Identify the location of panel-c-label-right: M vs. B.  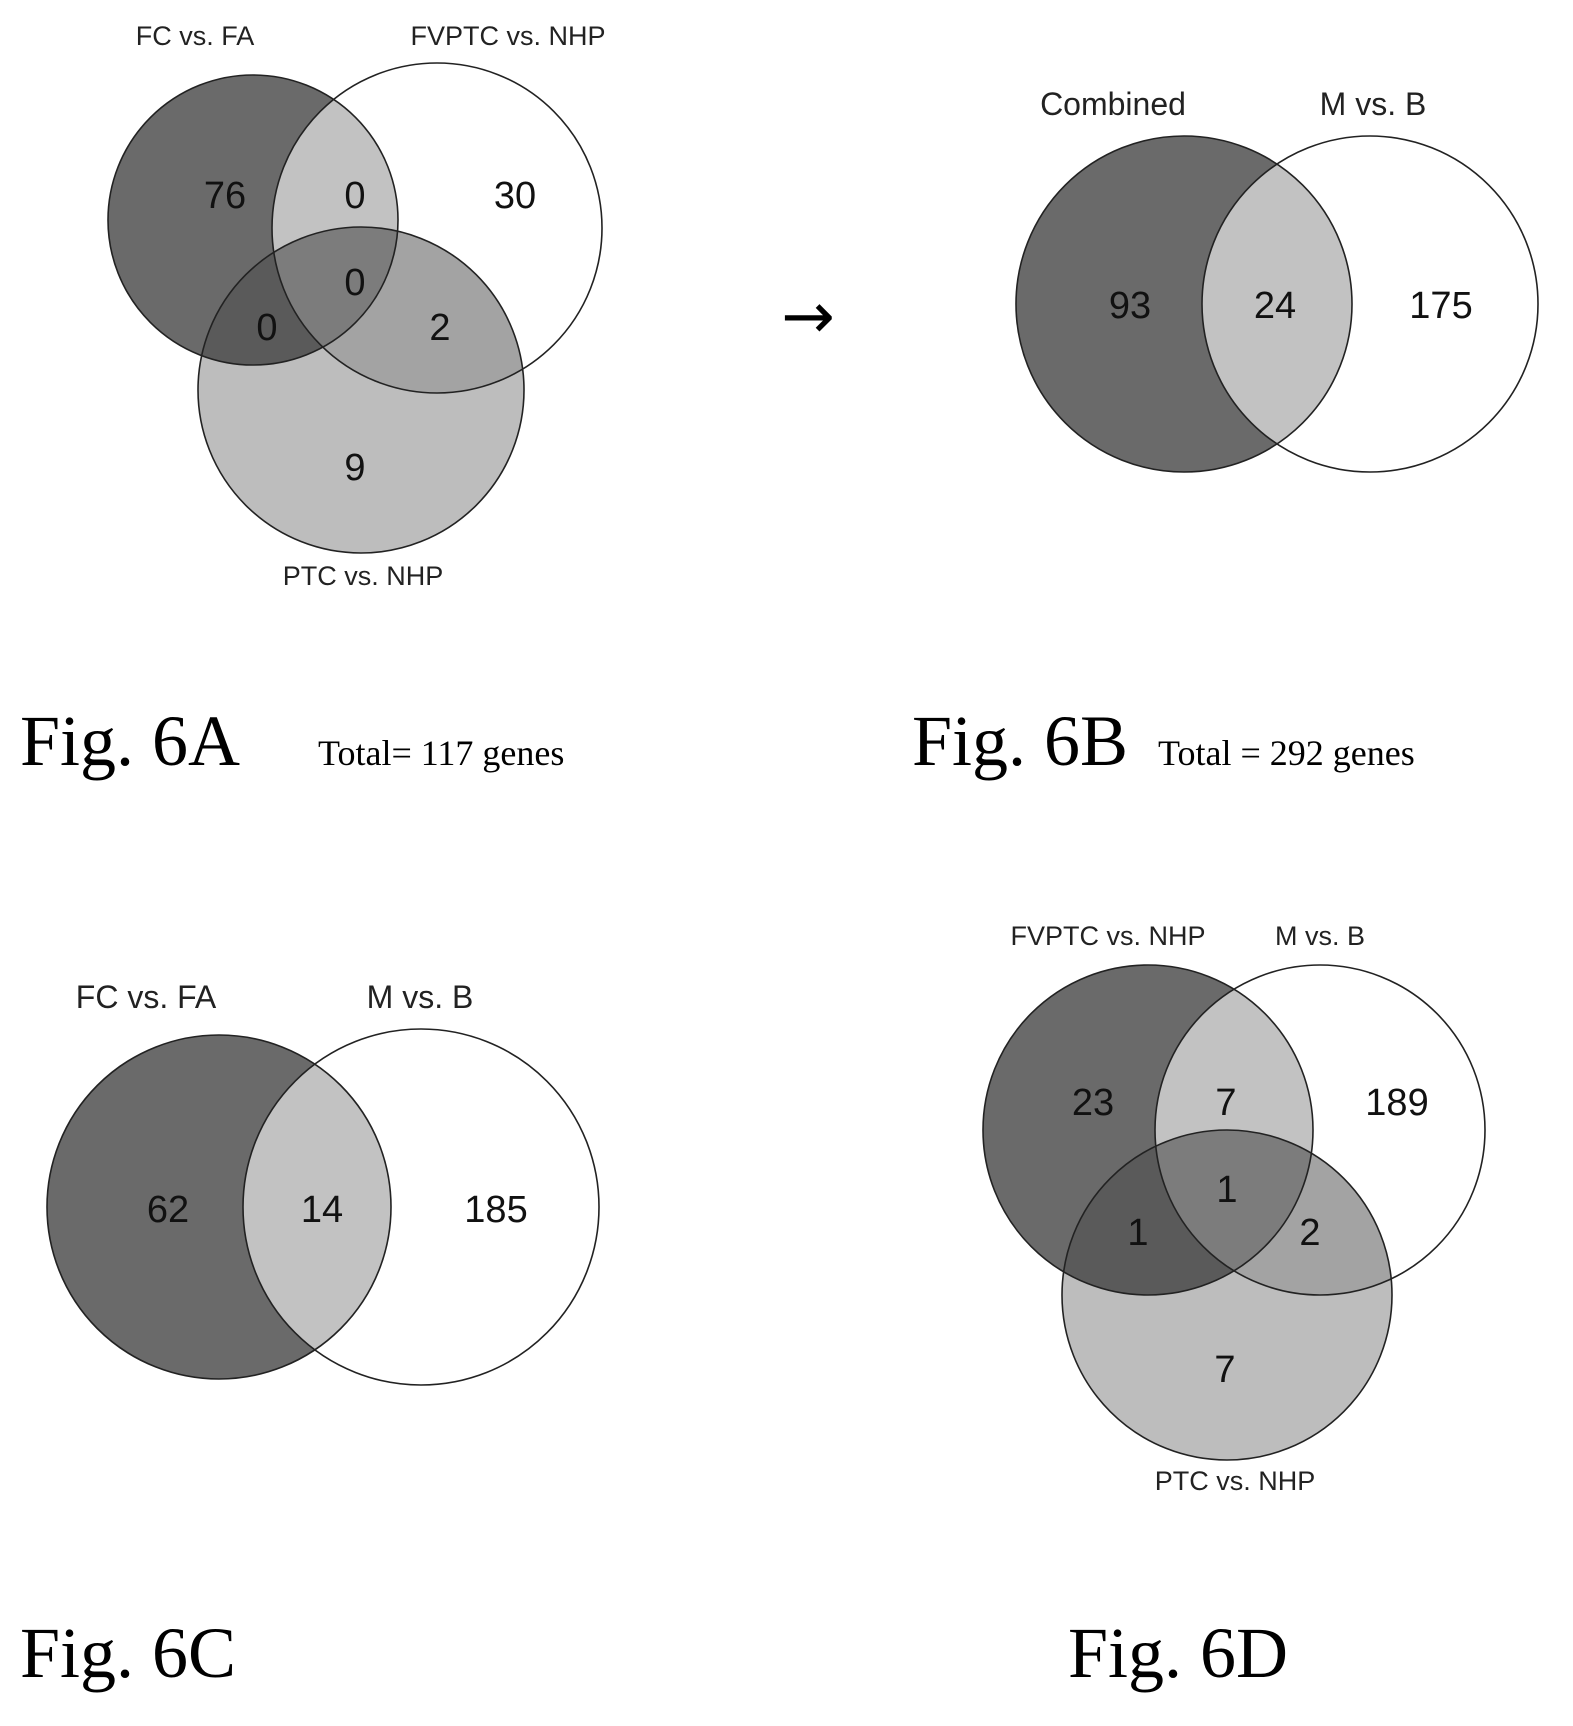
(420, 997).